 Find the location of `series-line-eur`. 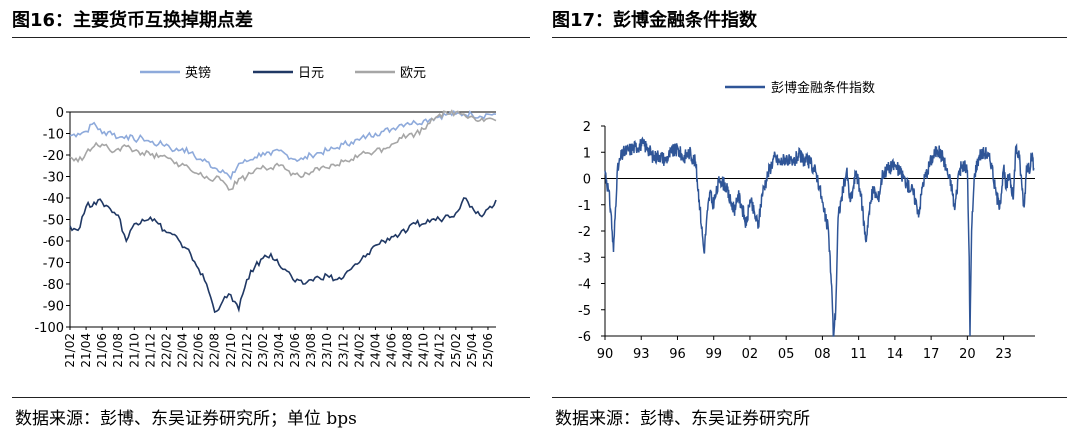

series-line-eur is located at coordinates (283, 150).